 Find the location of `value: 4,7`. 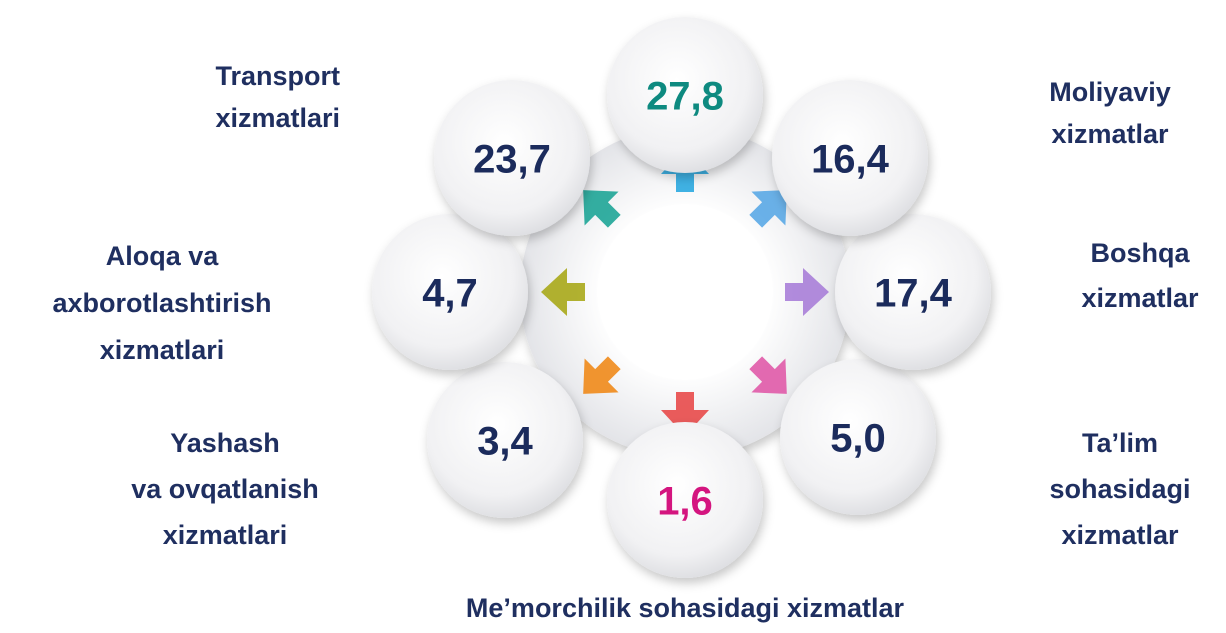

value: 4,7 is located at coordinates (450, 294).